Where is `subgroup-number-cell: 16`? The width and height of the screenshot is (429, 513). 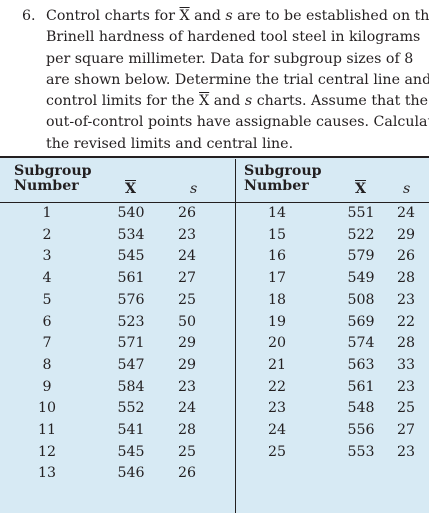 subgroup-number-cell: 16 is located at coordinates (277, 256).